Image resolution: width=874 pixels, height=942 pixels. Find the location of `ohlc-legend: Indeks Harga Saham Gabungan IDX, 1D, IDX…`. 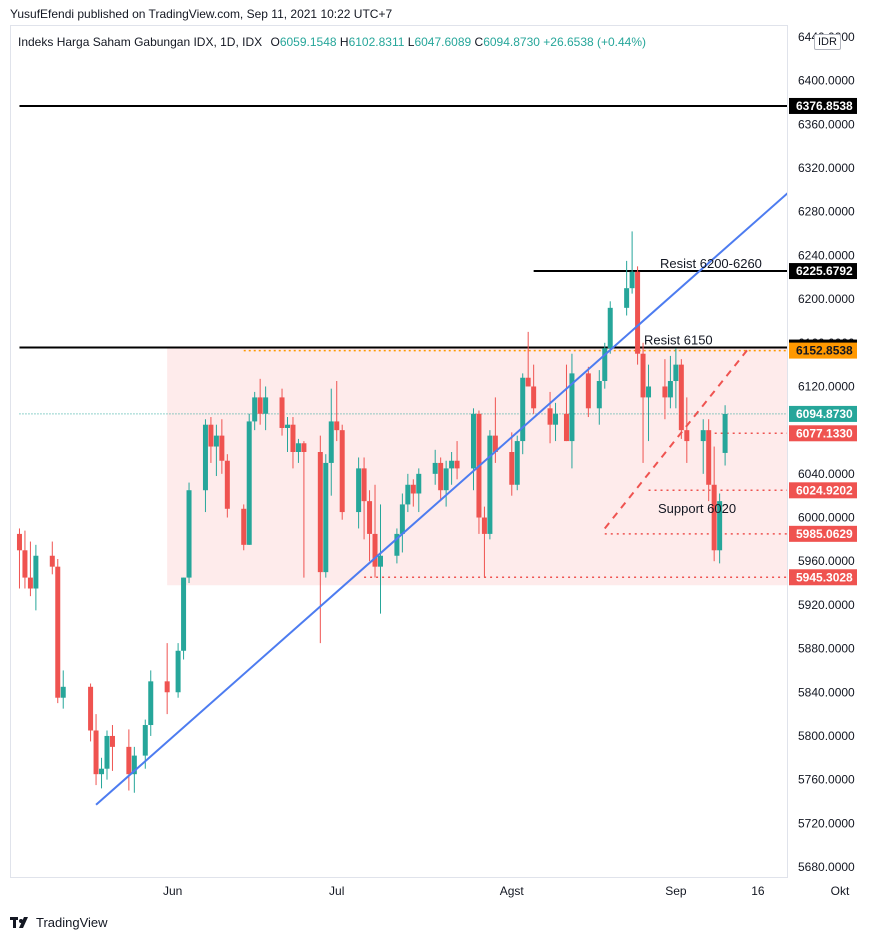

ohlc-legend: Indeks Harga Saham Gabungan IDX, 1D, IDX… is located at coordinates (332, 42).